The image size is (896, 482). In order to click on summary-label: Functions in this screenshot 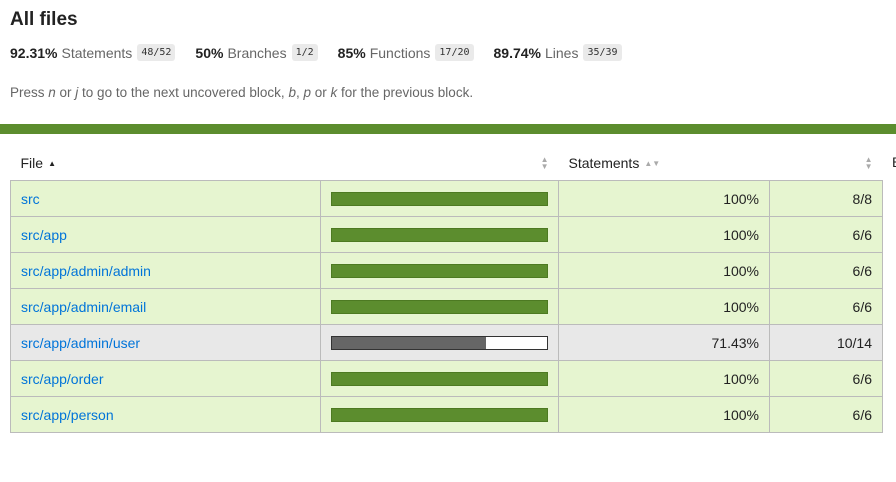, I will do `click(400, 52)`.